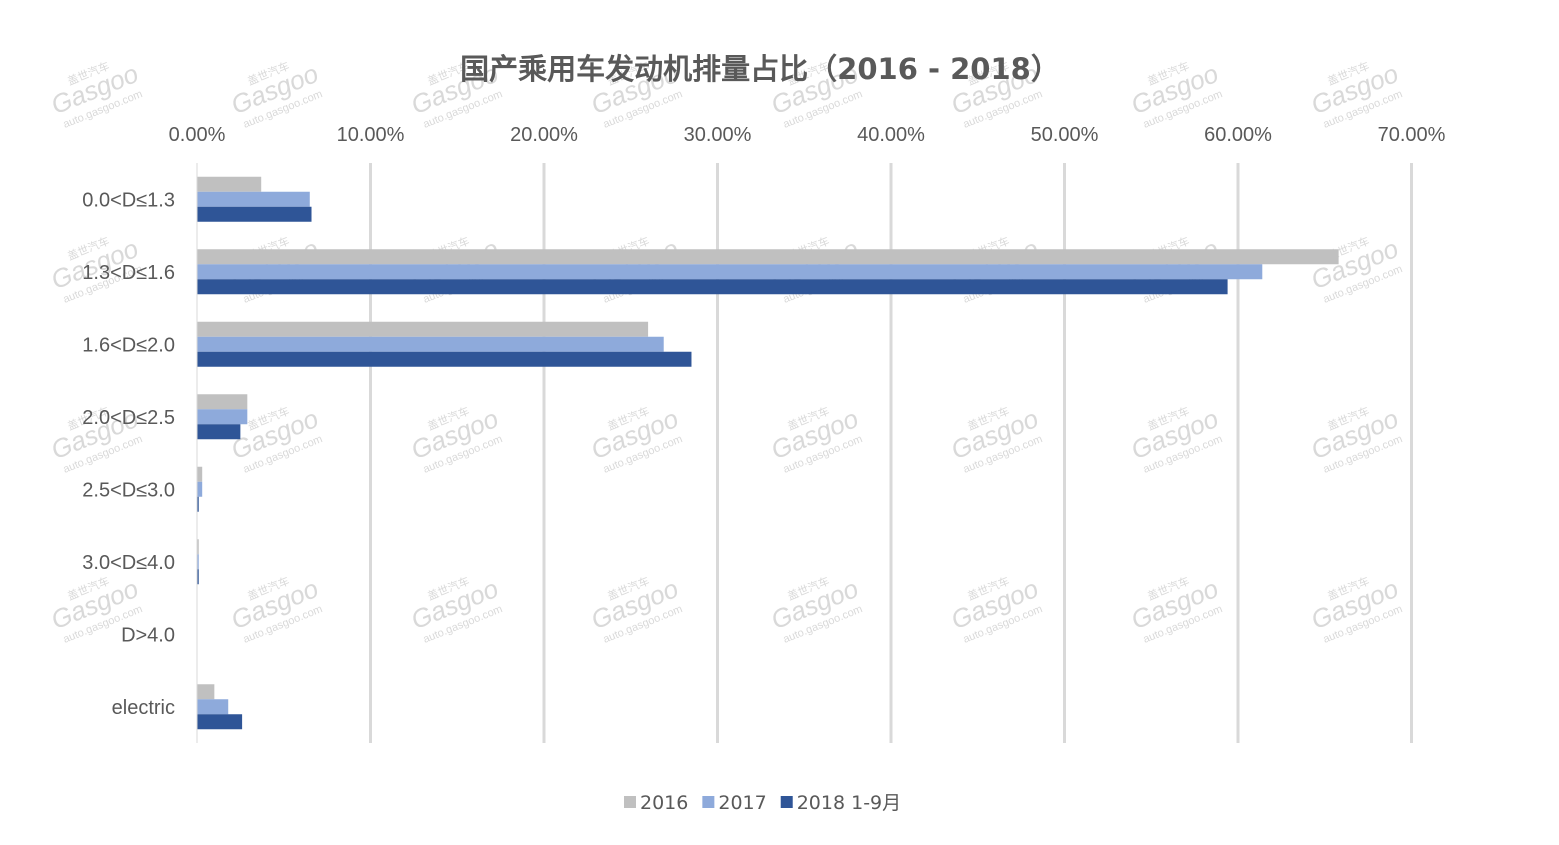  What do you see at coordinates (544, 135) in the screenshot?
I see `x-tick-label: 20.00%` at bounding box center [544, 135].